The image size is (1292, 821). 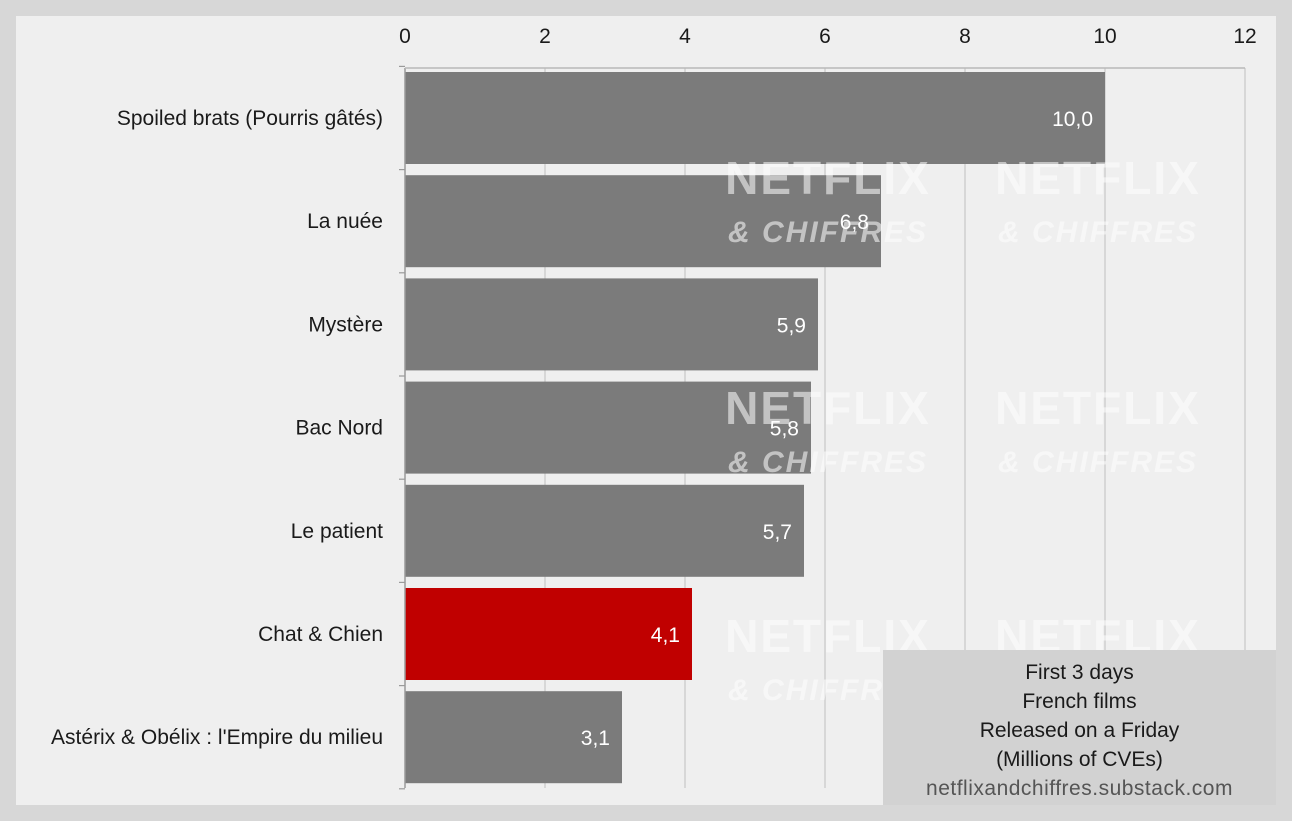 What do you see at coordinates (1244, 36) in the screenshot?
I see `x-tick-label: 12` at bounding box center [1244, 36].